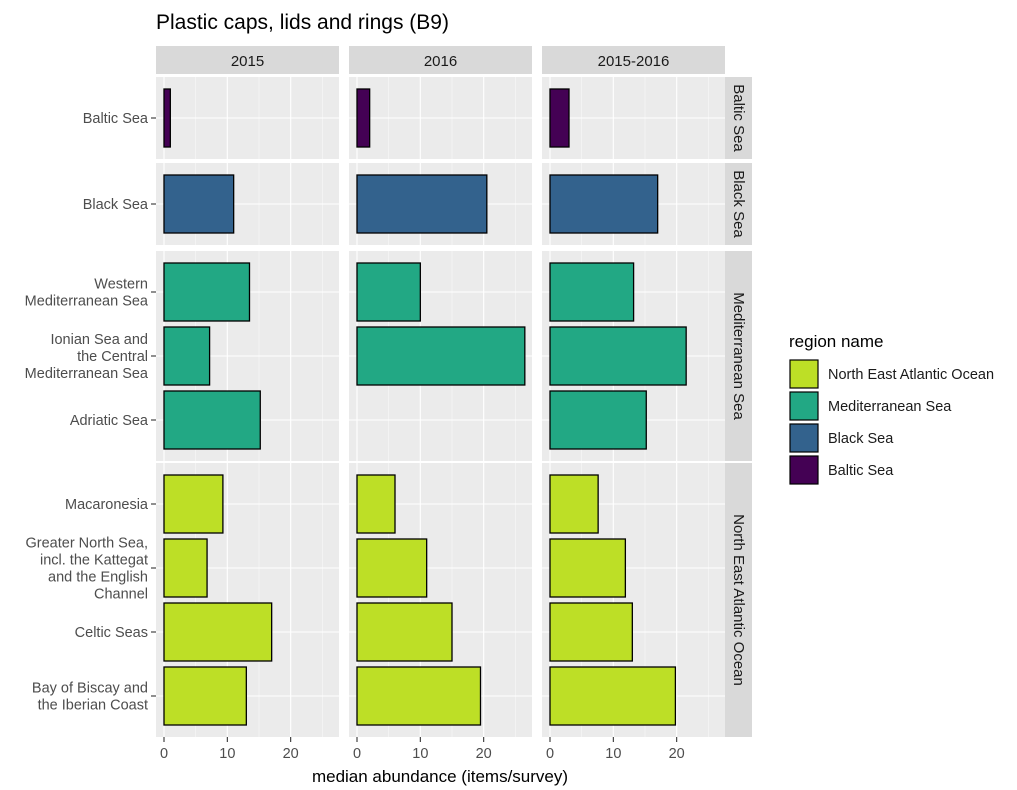  What do you see at coordinates (392, 568) in the screenshot?
I see `bar-greater-north-sea-incl-the-kattegat-and-the-english-channel-2016` at bounding box center [392, 568].